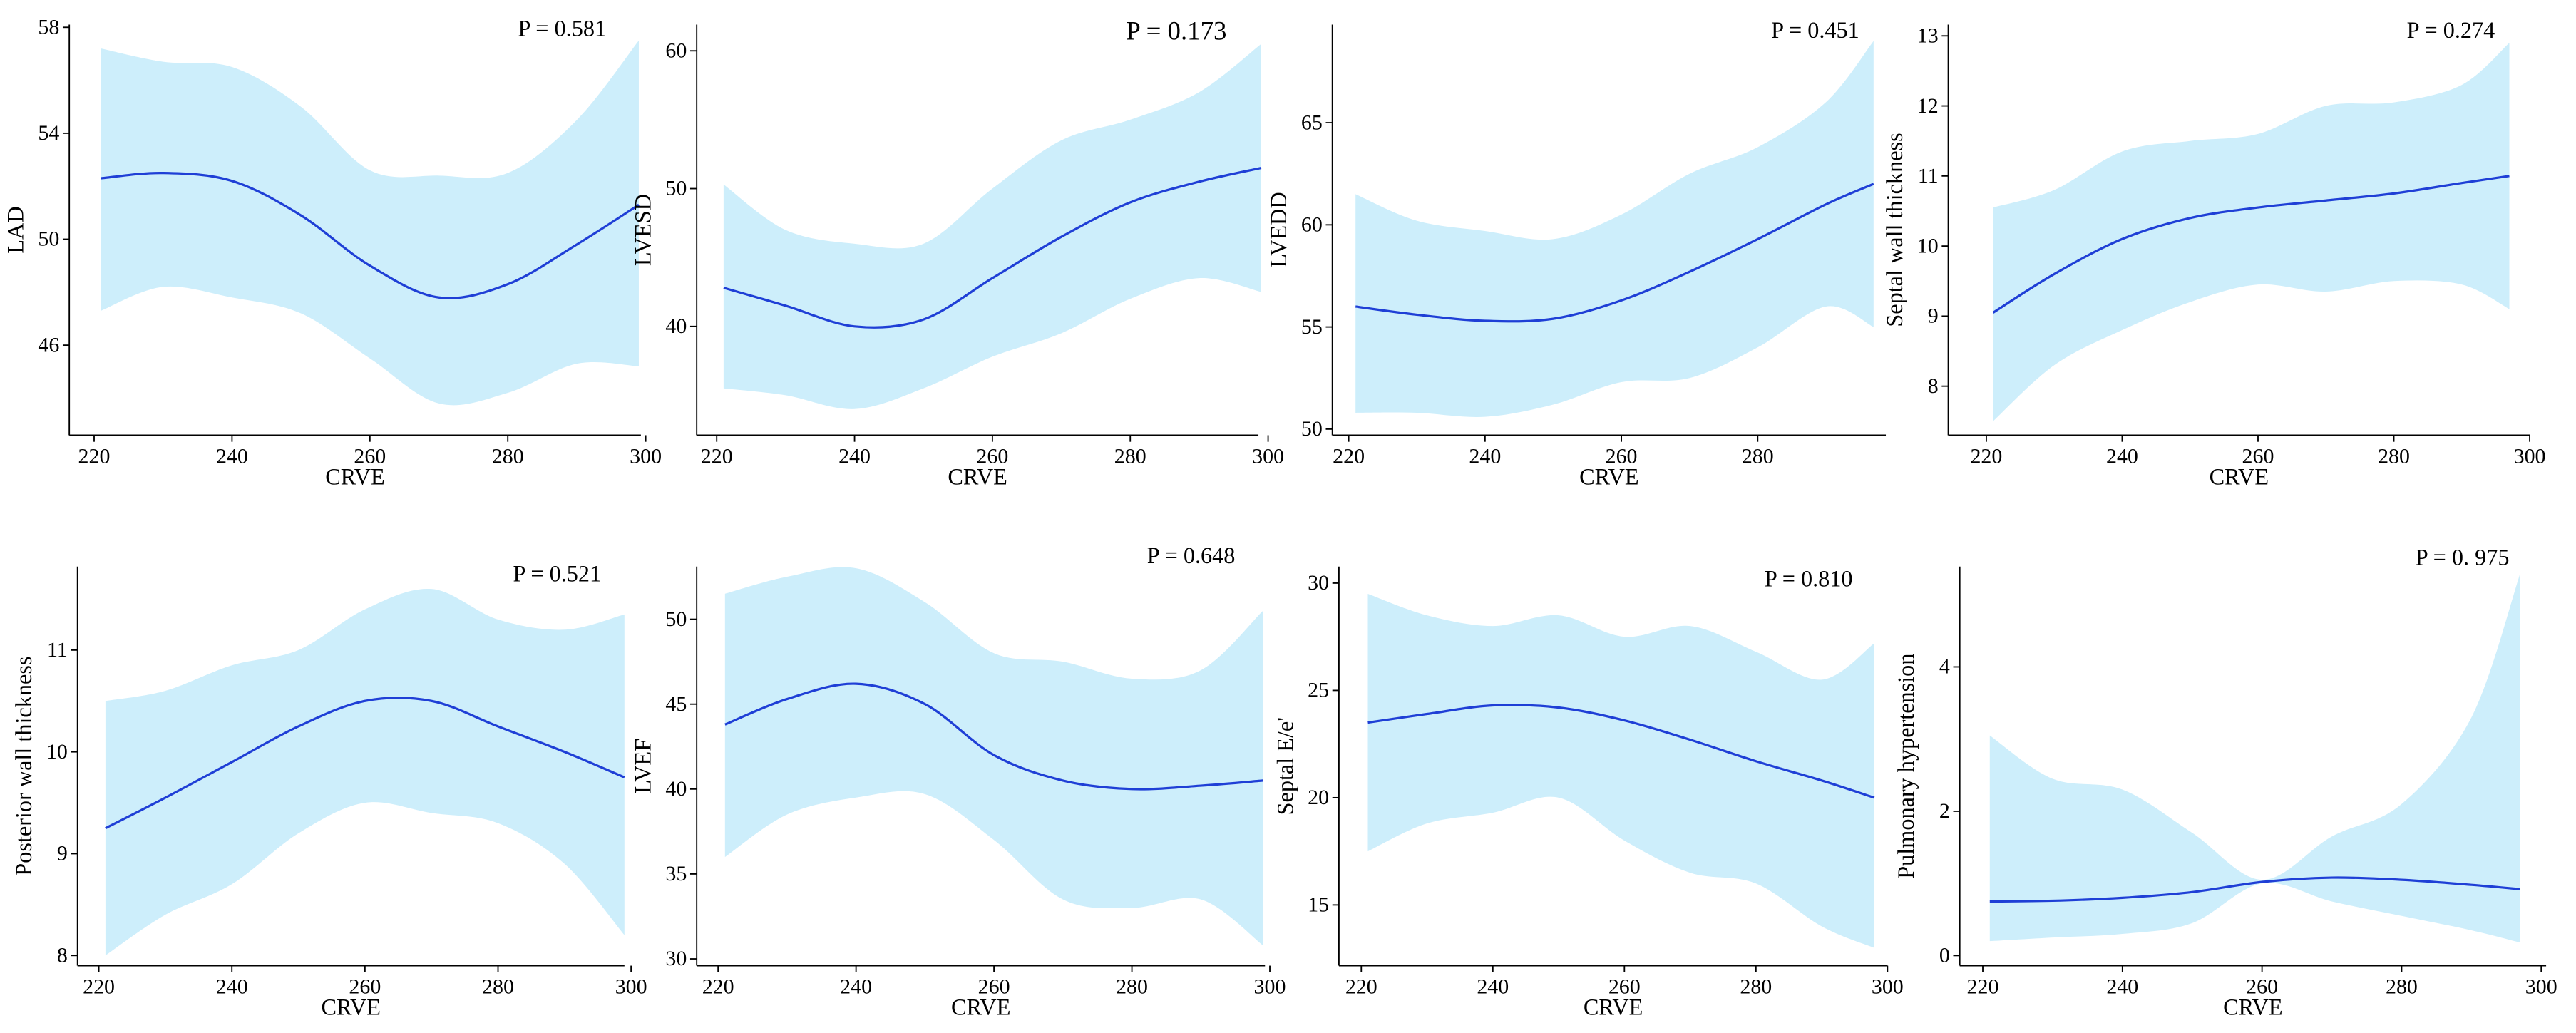 The image size is (2576, 1033). What do you see at coordinates (562, 28) in the screenshot?
I see `annotation: P = 0.581` at bounding box center [562, 28].